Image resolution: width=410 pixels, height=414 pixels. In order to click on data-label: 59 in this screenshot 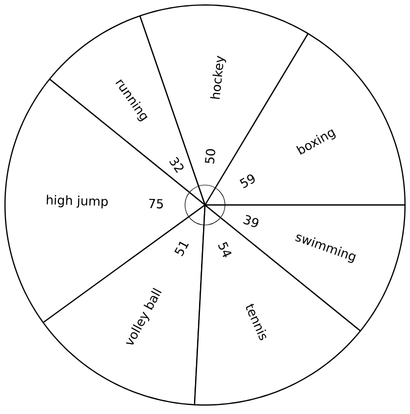, I will do `click(247, 181)`.